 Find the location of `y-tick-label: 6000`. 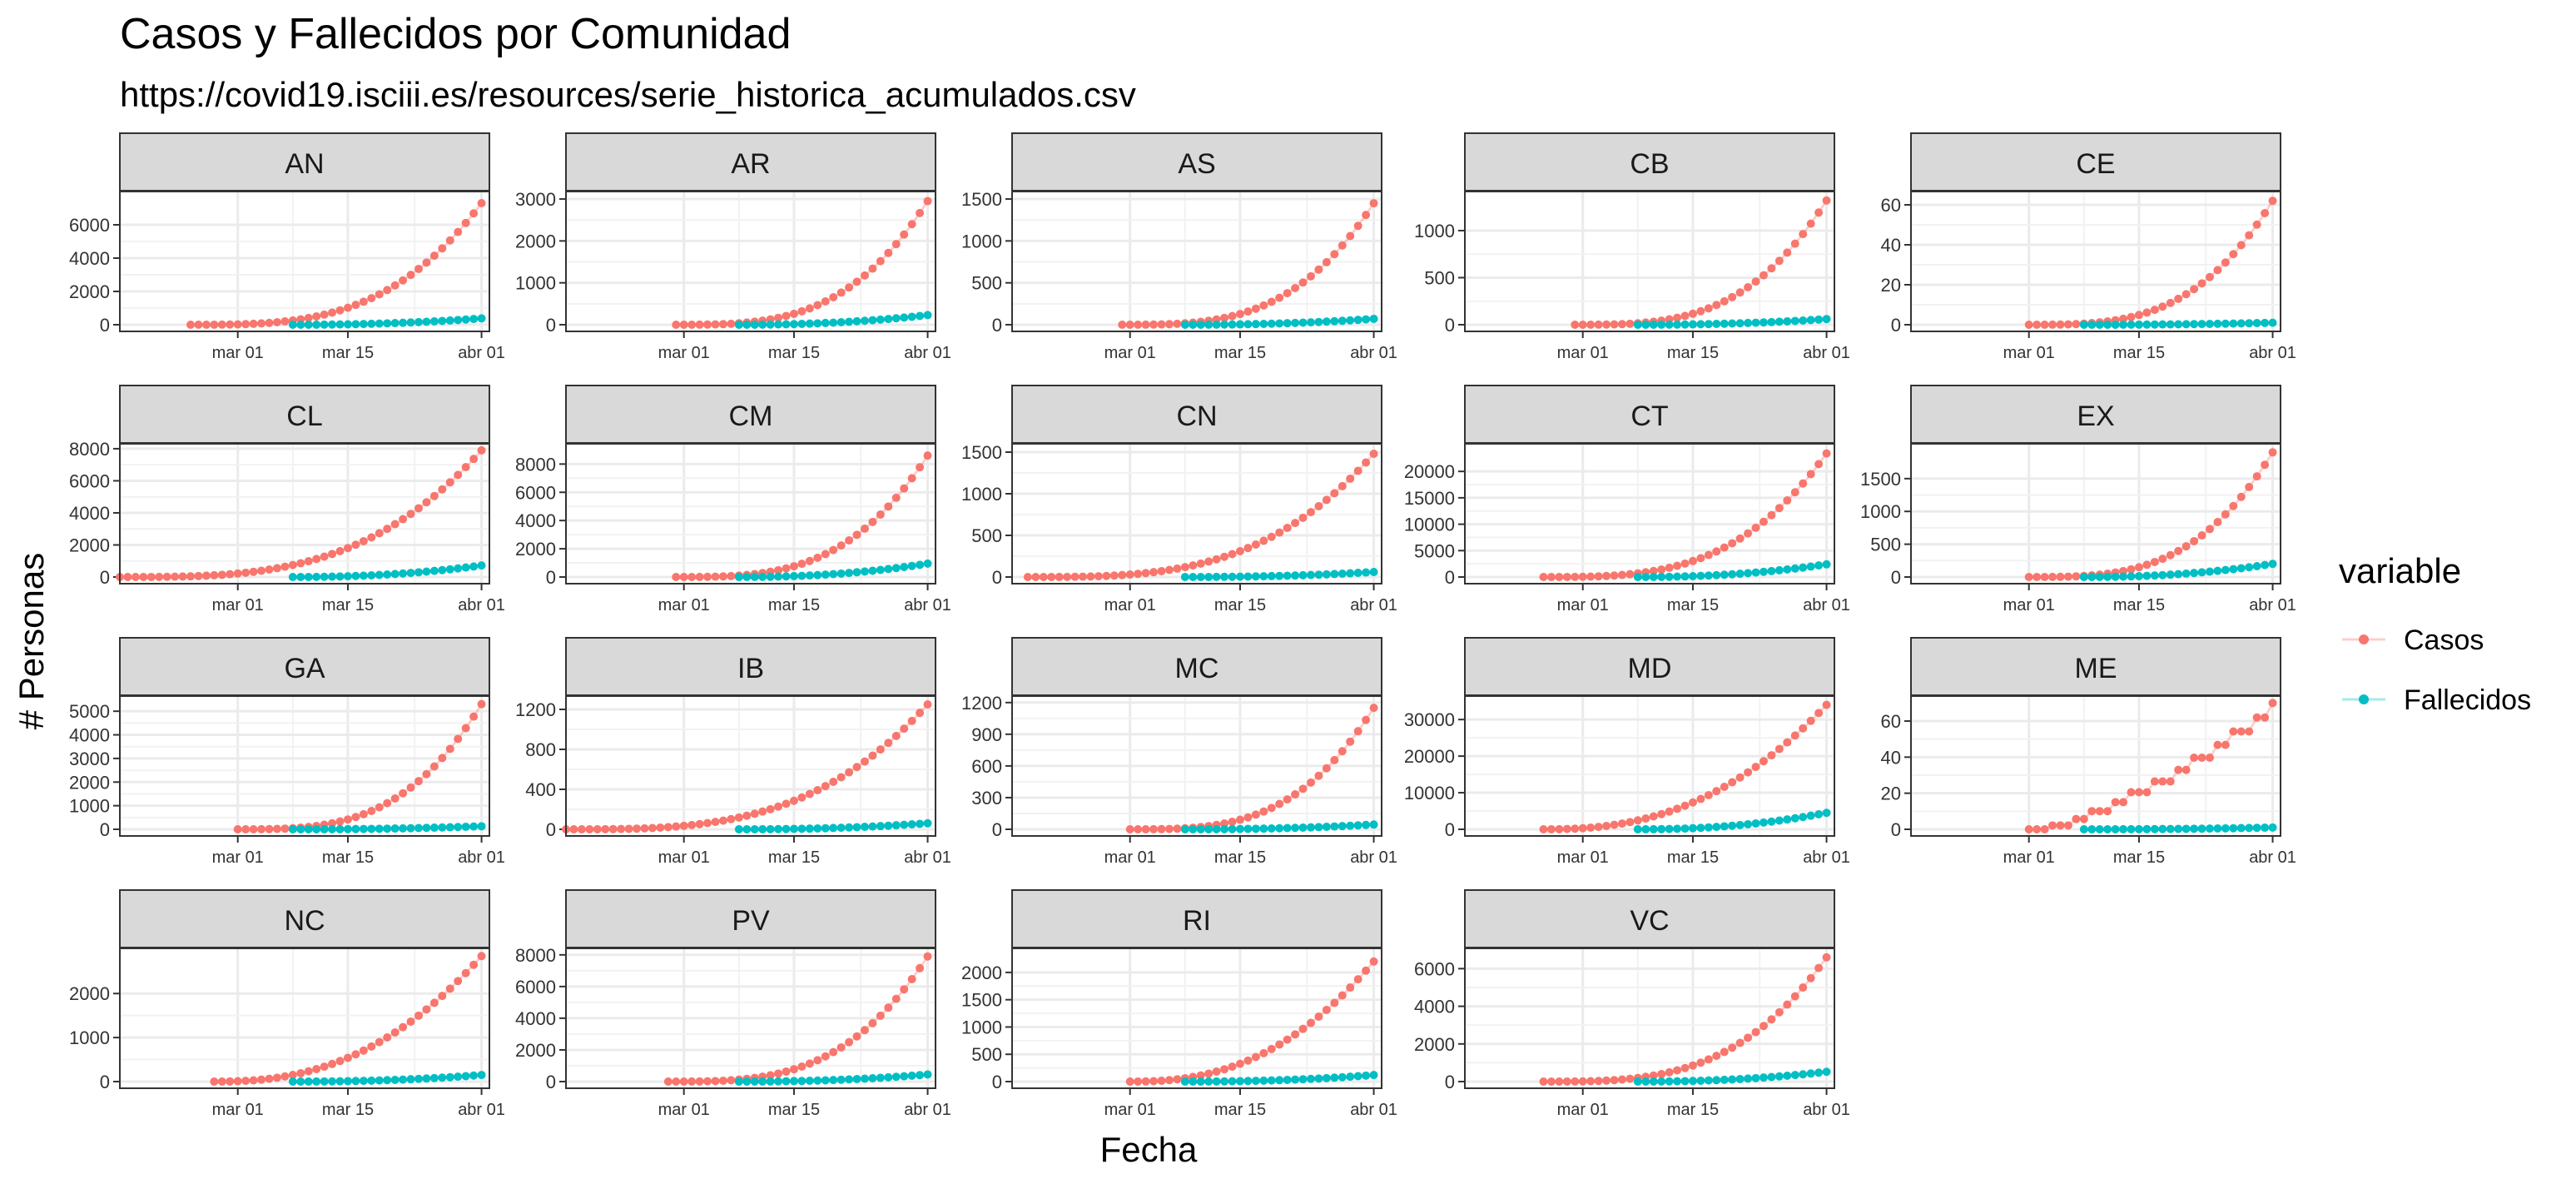

y-tick-label: 6000 is located at coordinates (89, 481).